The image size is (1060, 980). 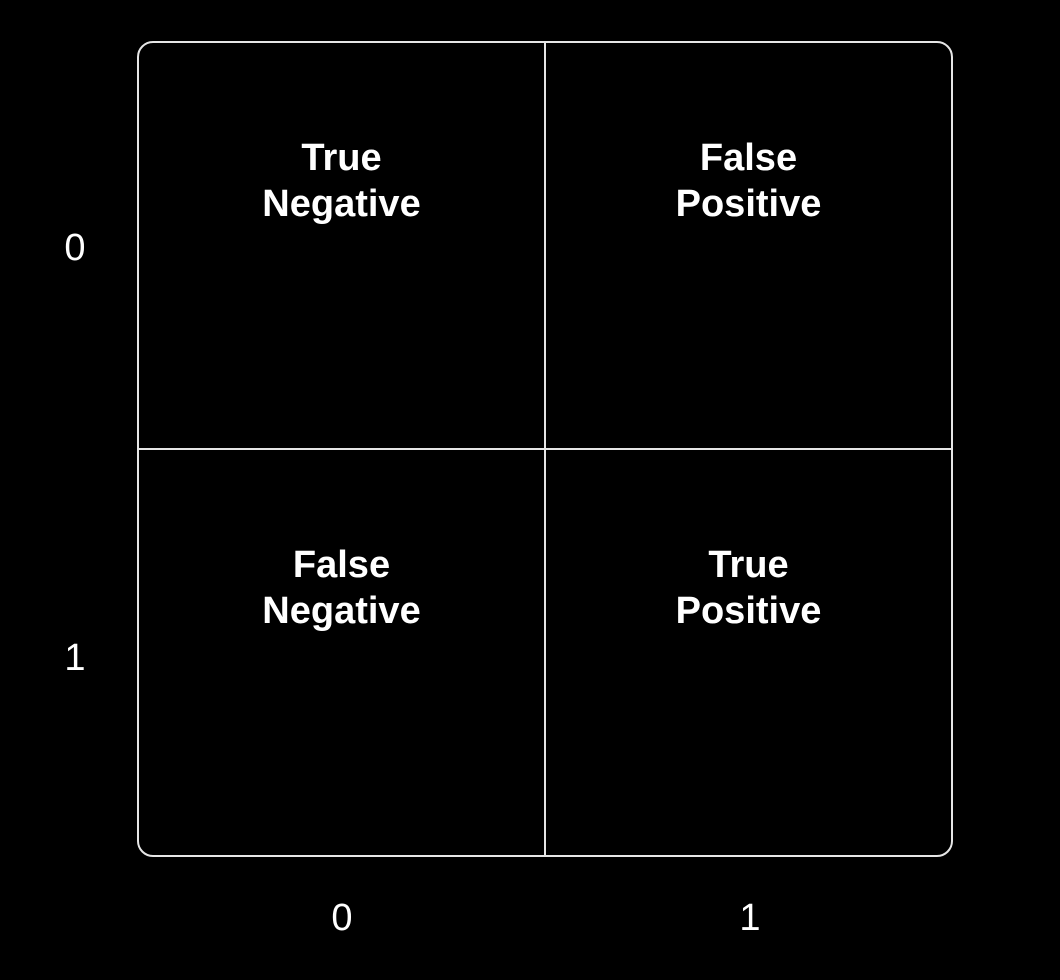 What do you see at coordinates (749, 181) in the screenshot?
I see `cell-label: False Positive` at bounding box center [749, 181].